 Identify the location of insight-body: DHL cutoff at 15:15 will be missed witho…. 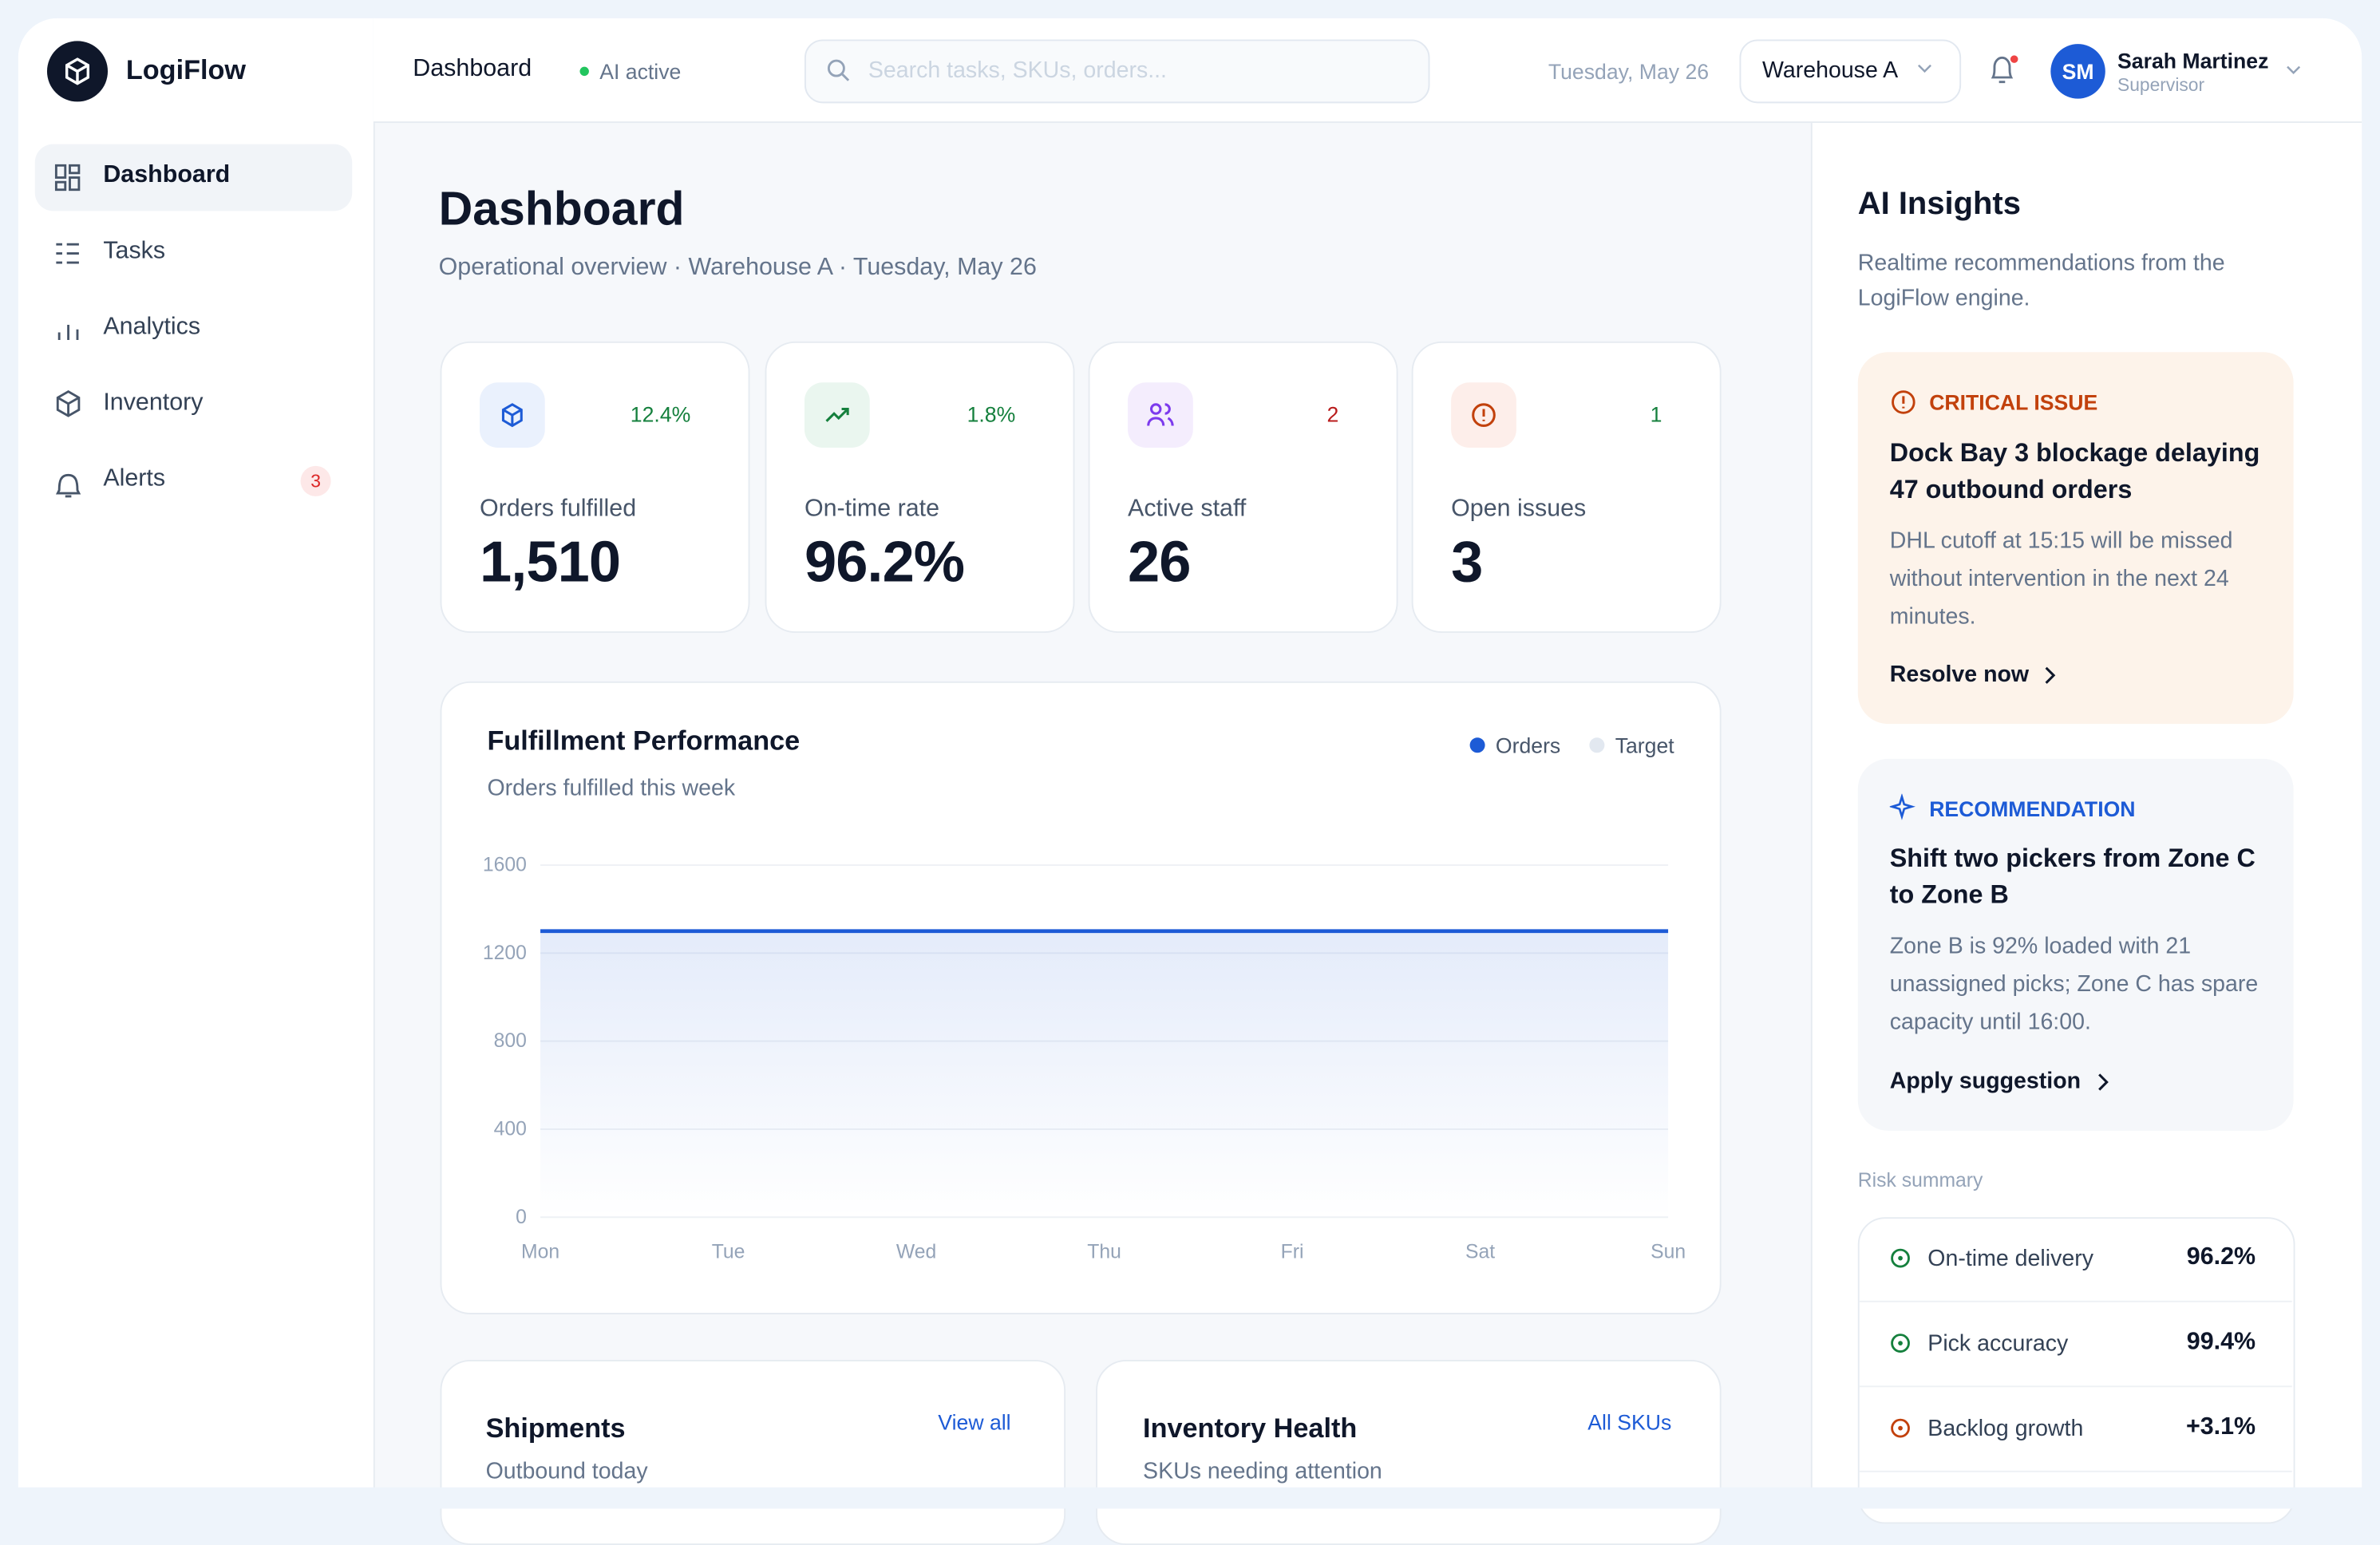
(2061, 579).